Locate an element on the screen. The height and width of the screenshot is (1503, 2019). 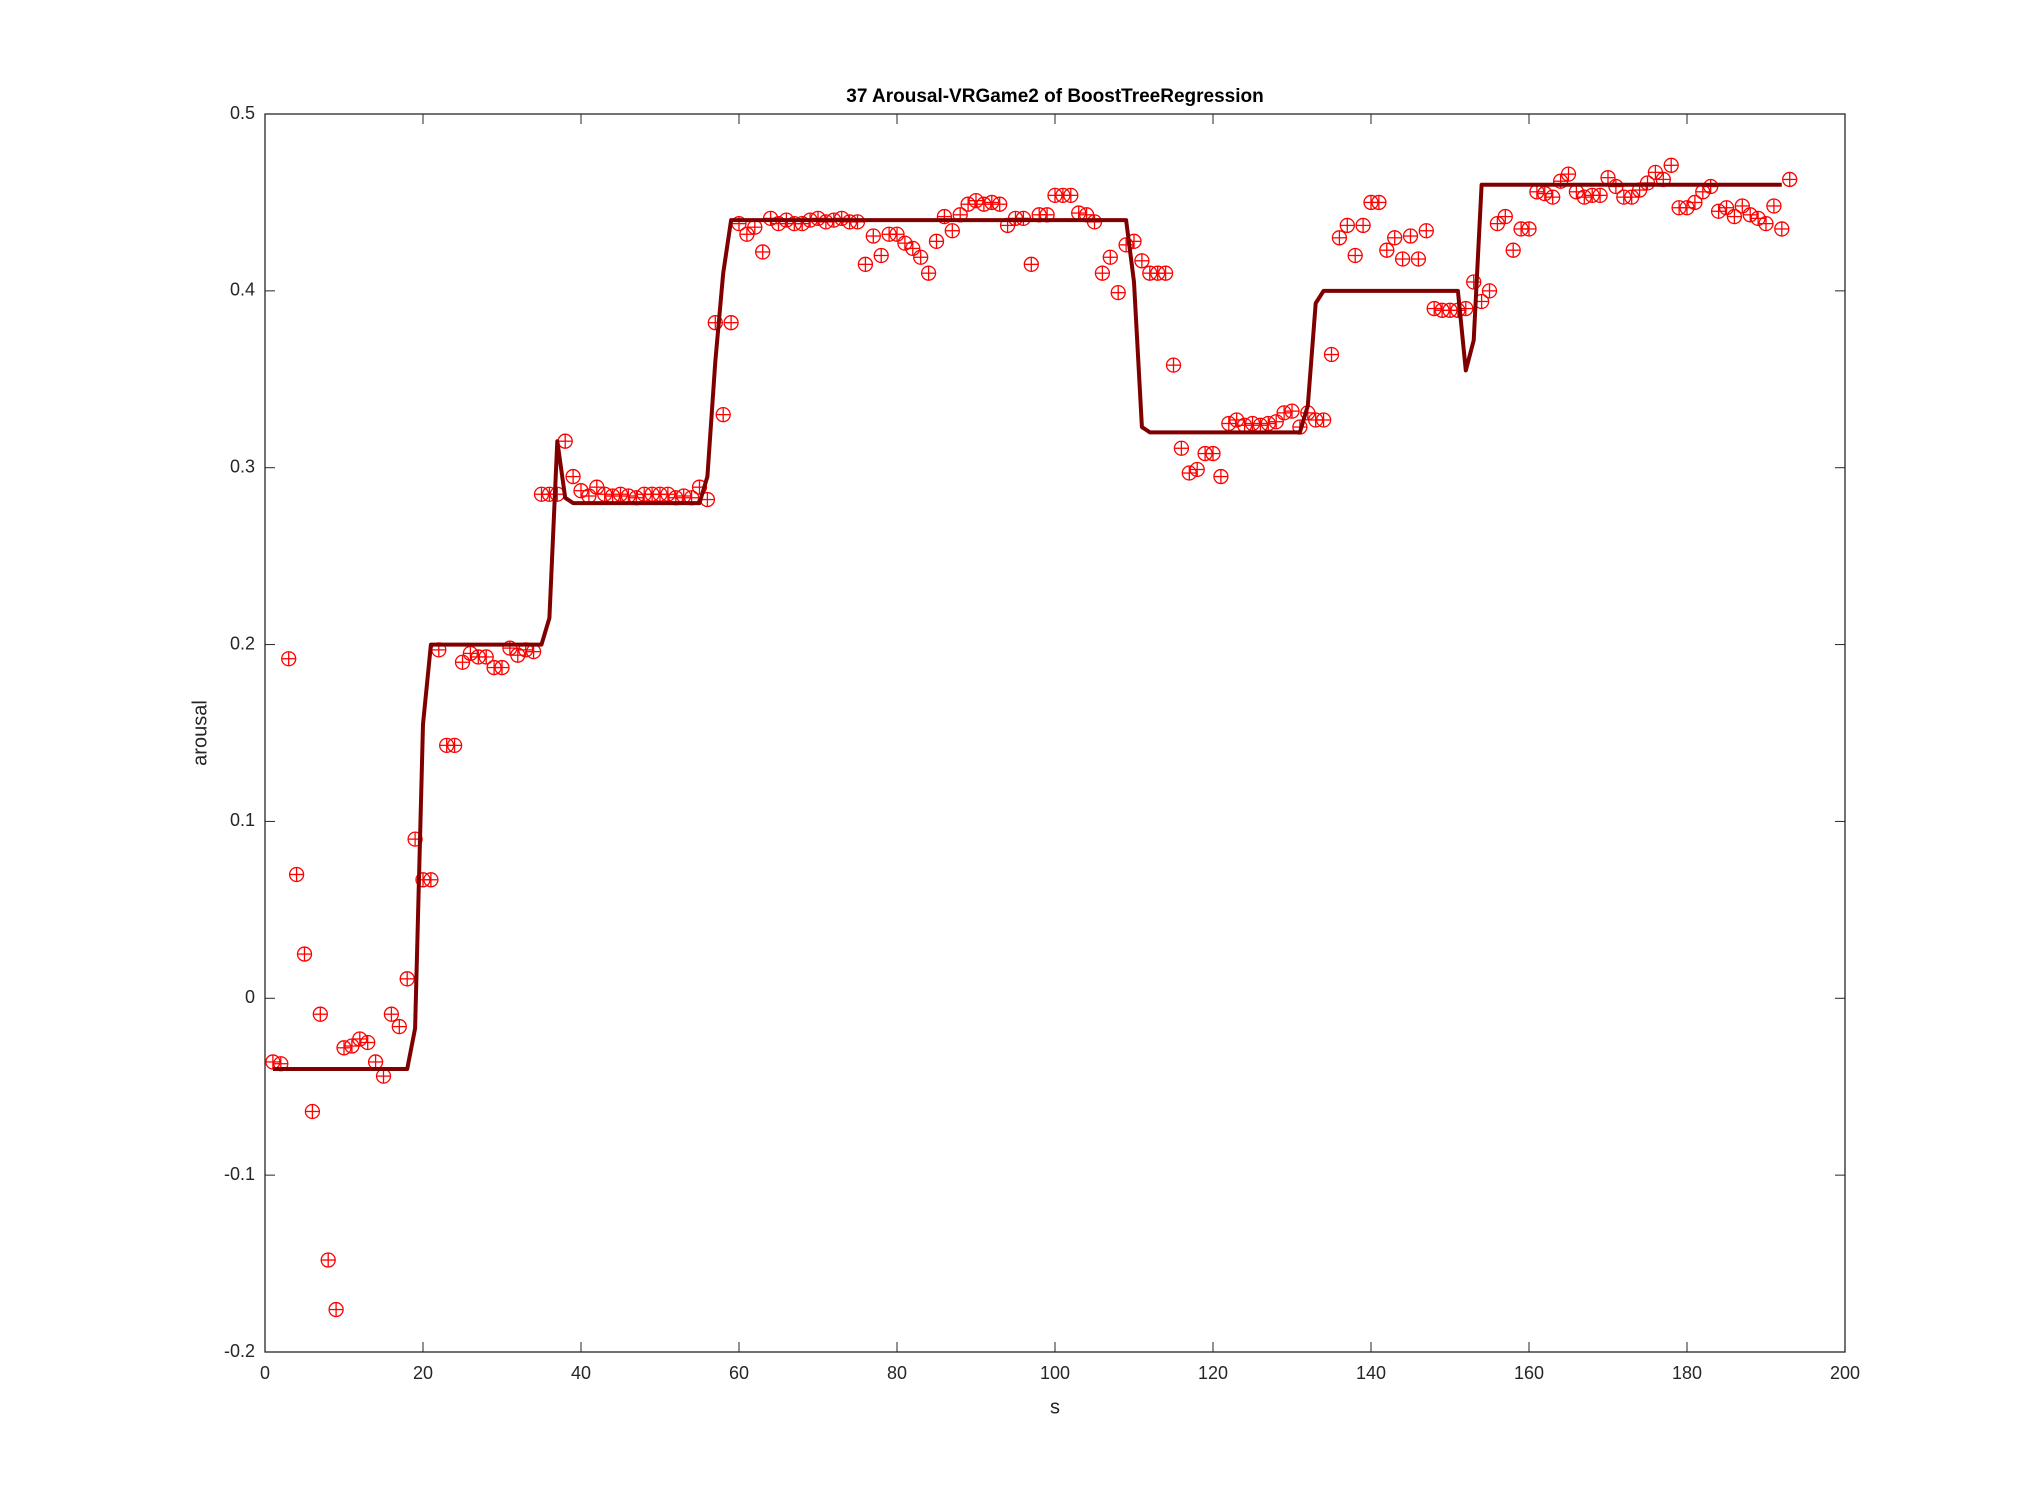
x-tick-label: 140 is located at coordinates (1371, 1373).